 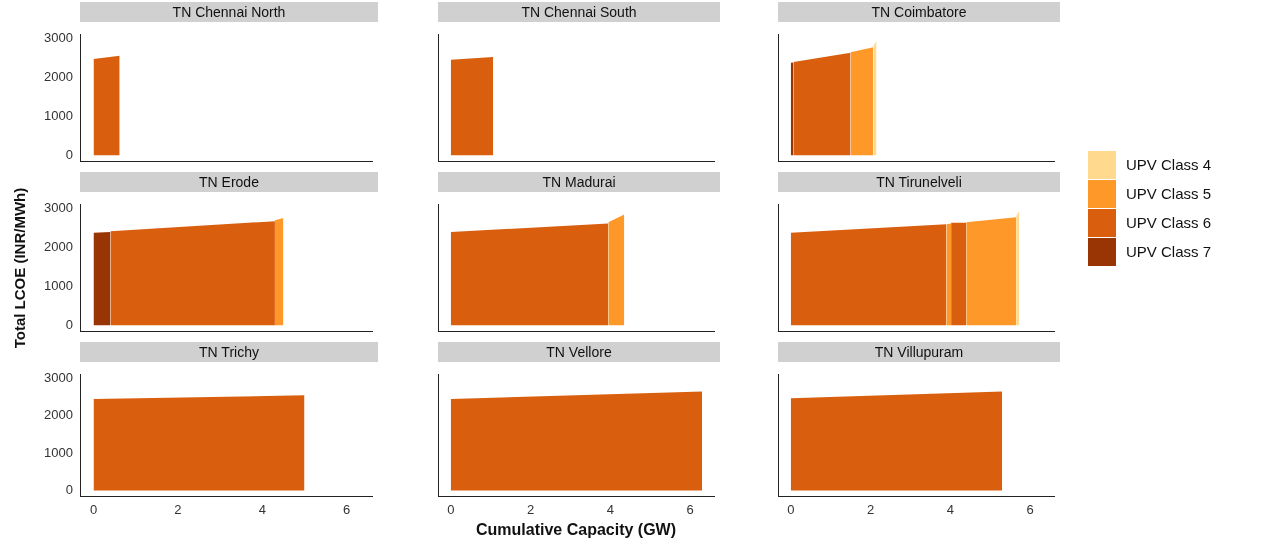 What do you see at coordinates (1169, 222) in the screenshot?
I see `legend-label: UPV Class 6` at bounding box center [1169, 222].